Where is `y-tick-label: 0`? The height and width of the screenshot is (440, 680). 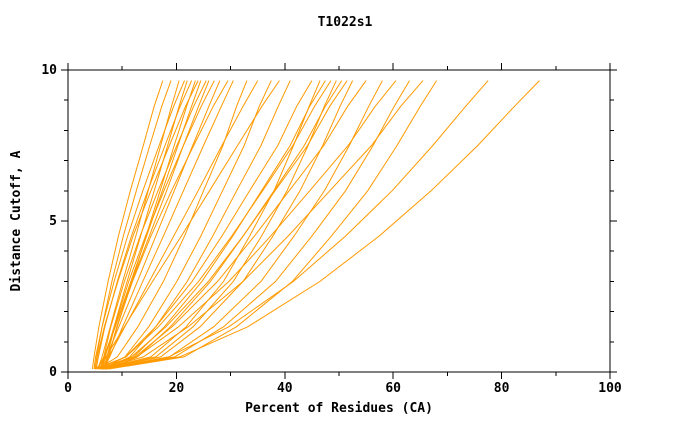
y-tick-label: 0 is located at coordinates (53, 372).